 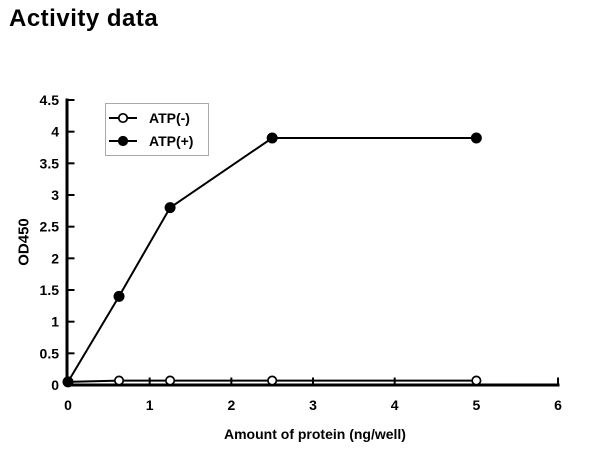 I want to click on x-tick-label: 0, so click(x=68, y=405).